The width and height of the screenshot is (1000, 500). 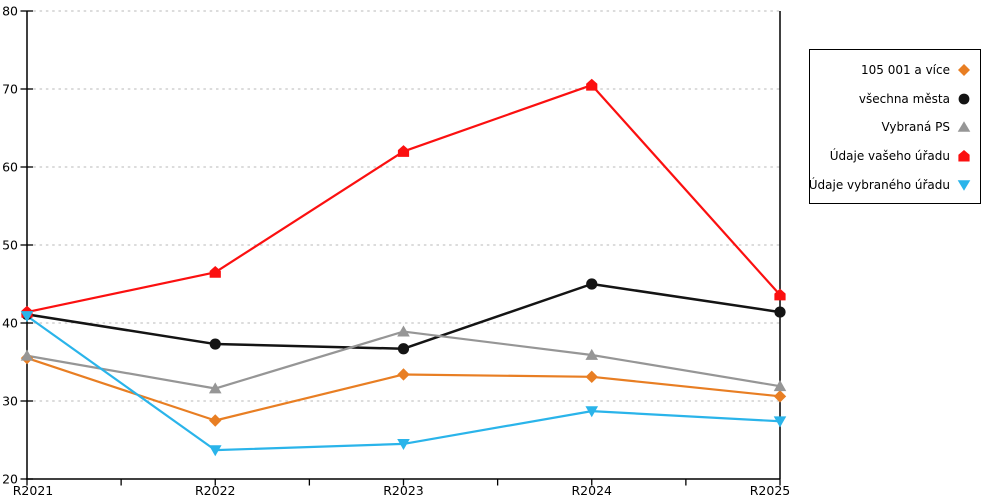 What do you see at coordinates (215, 451) in the screenshot?
I see `series-4-marker-R2022` at bounding box center [215, 451].